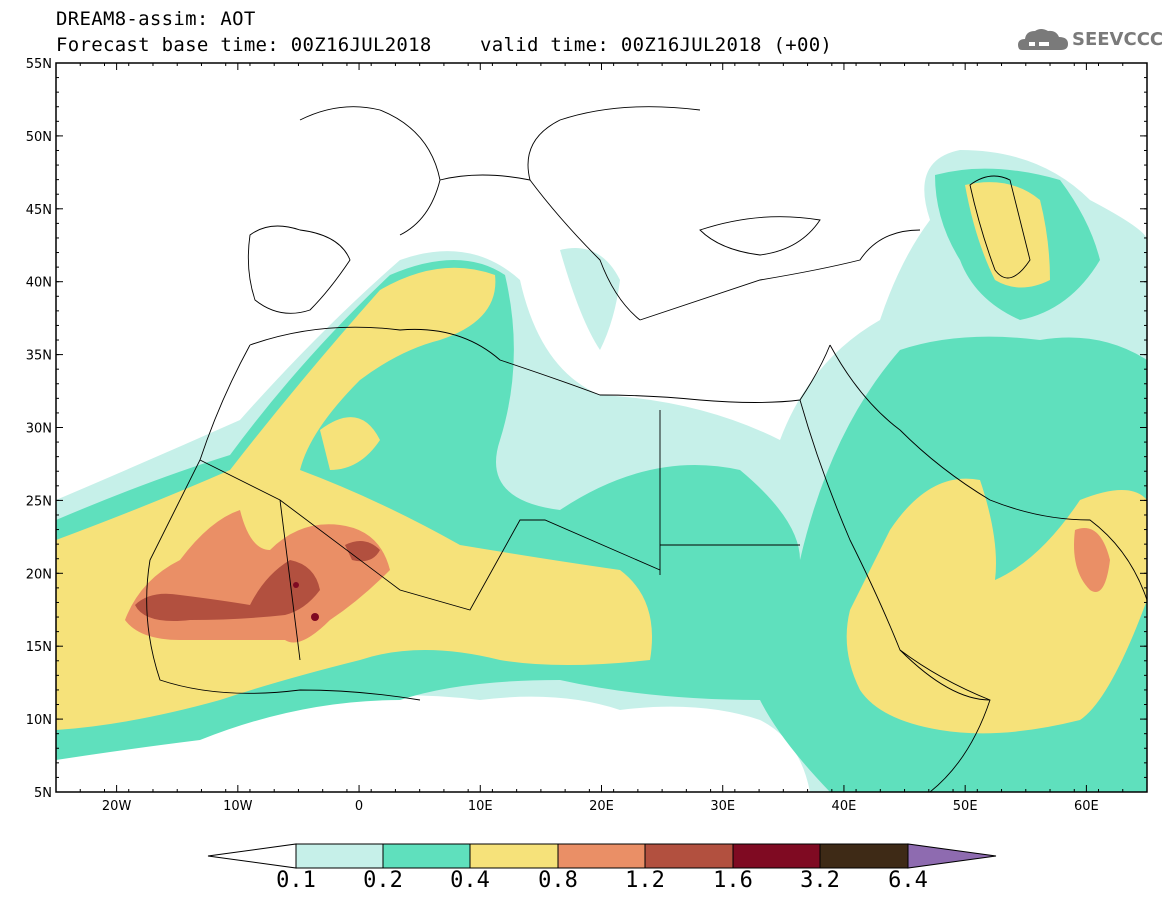  What do you see at coordinates (480, 806) in the screenshot?
I see `tick-label: 10E` at bounding box center [480, 806].